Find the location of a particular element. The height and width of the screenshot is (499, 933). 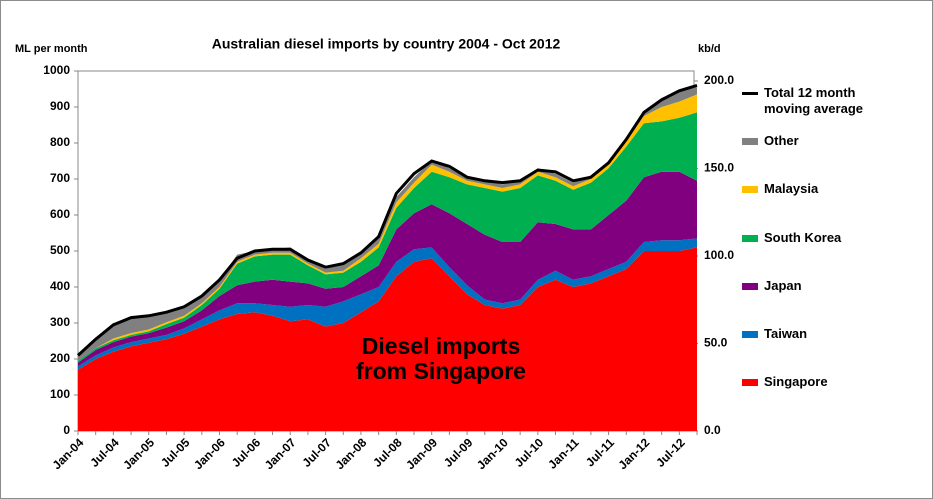

x-tick-label: Jul-05 is located at coordinates (175, 452).